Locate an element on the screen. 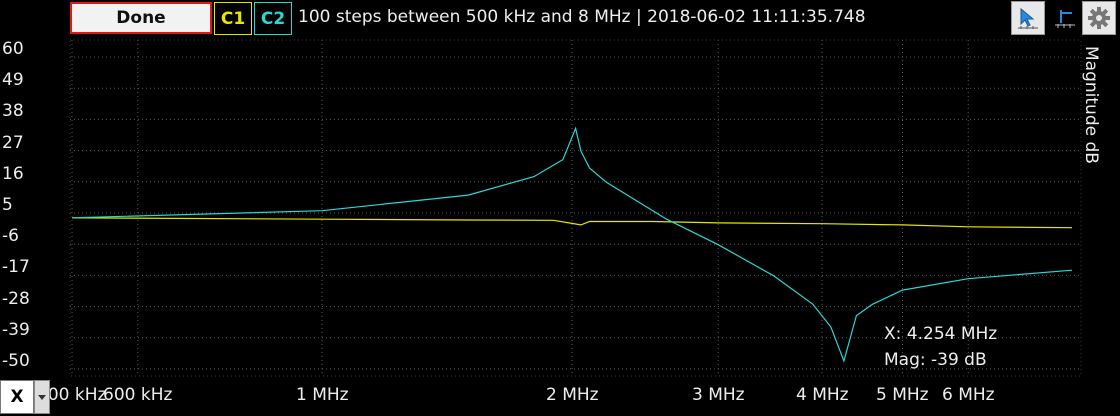 The width and height of the screenshot is (1120, 416). x-tick-label: 6 MHz is located at coordinates (968, 395).